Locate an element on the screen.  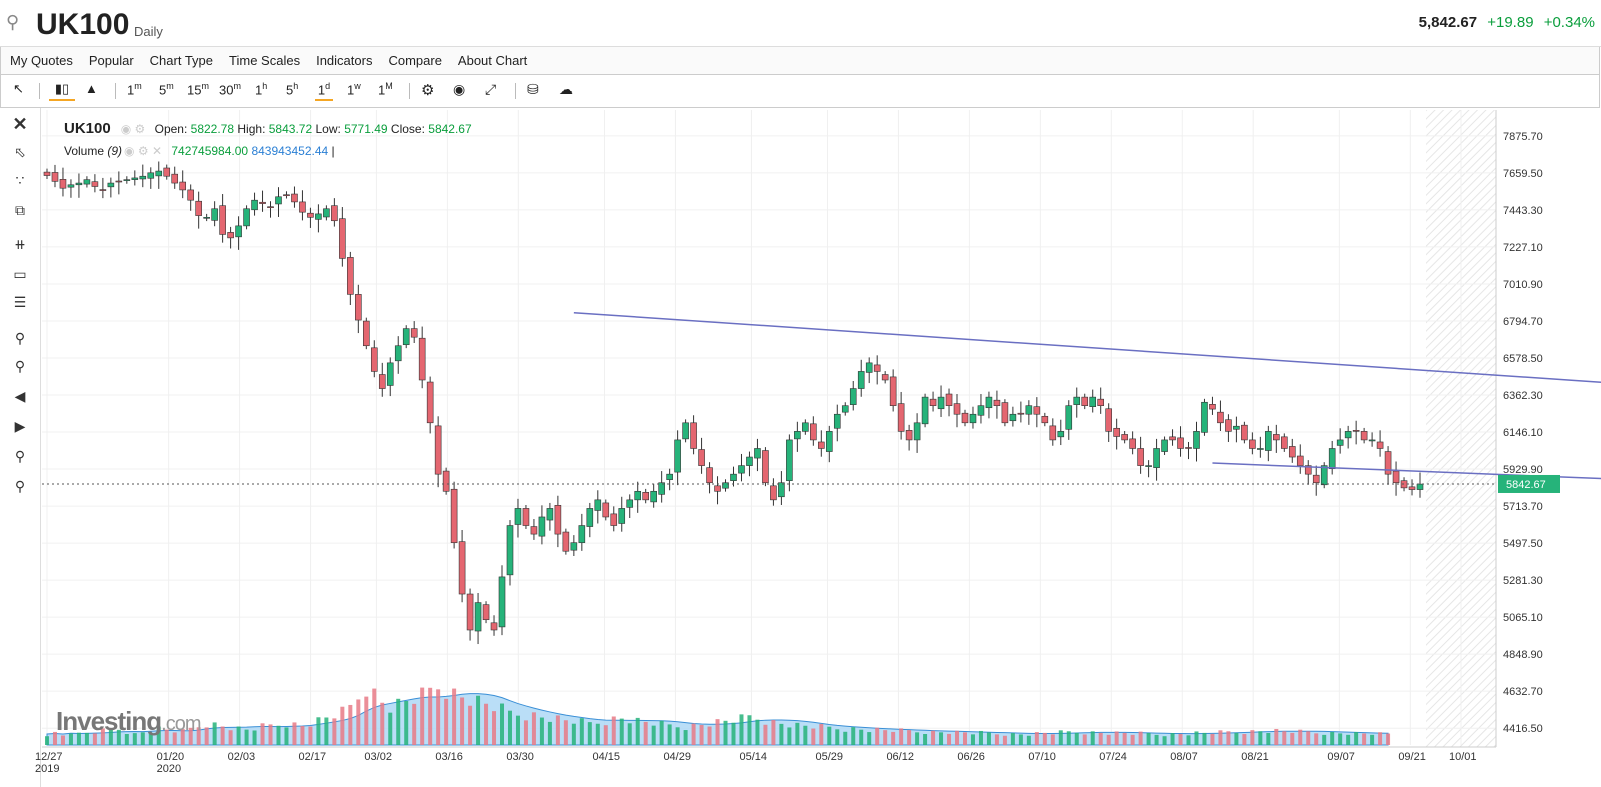
gear-icon: ⚙ is located at coordinates (428, 90).